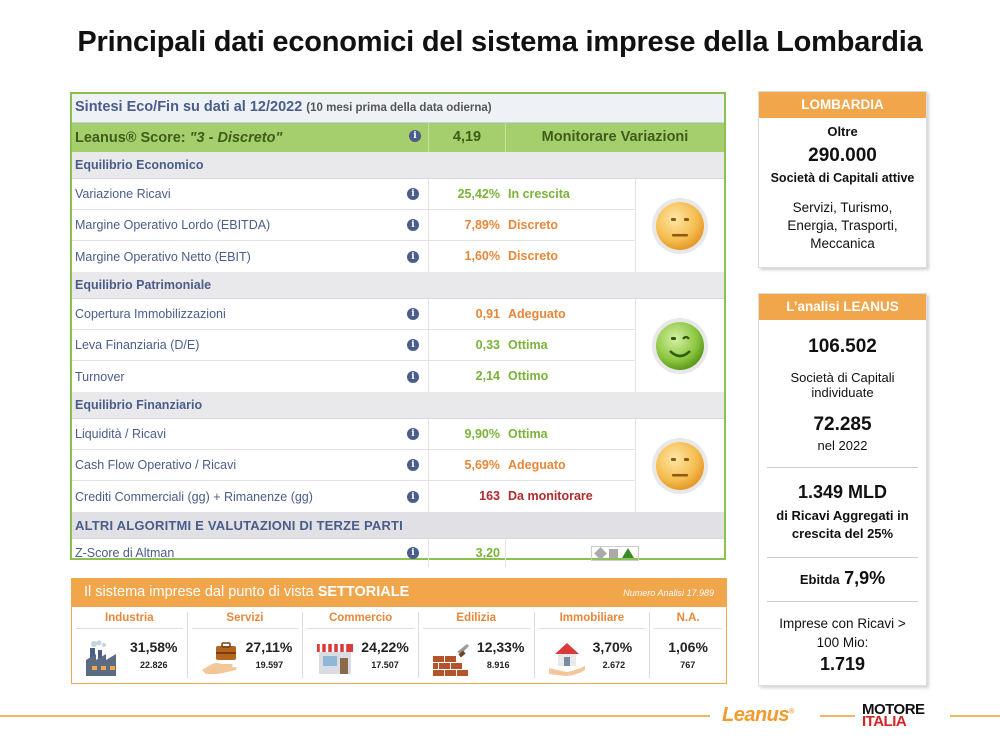 This screenshot has width=1000, height=750. Describe the element at coordinates (498, 665) in the screenshot. I see `sector-count: 8.916` at that location.